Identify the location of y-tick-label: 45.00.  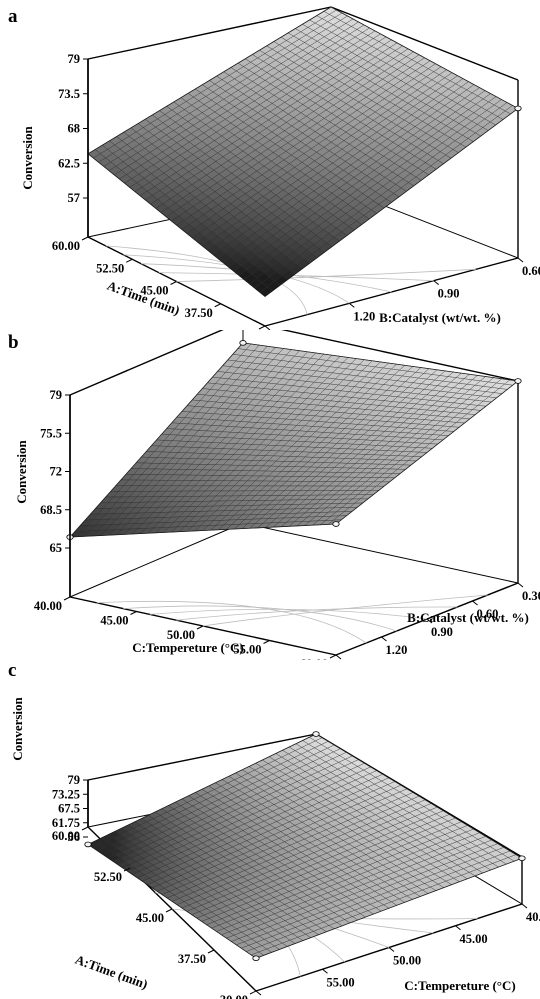
(474, 939).